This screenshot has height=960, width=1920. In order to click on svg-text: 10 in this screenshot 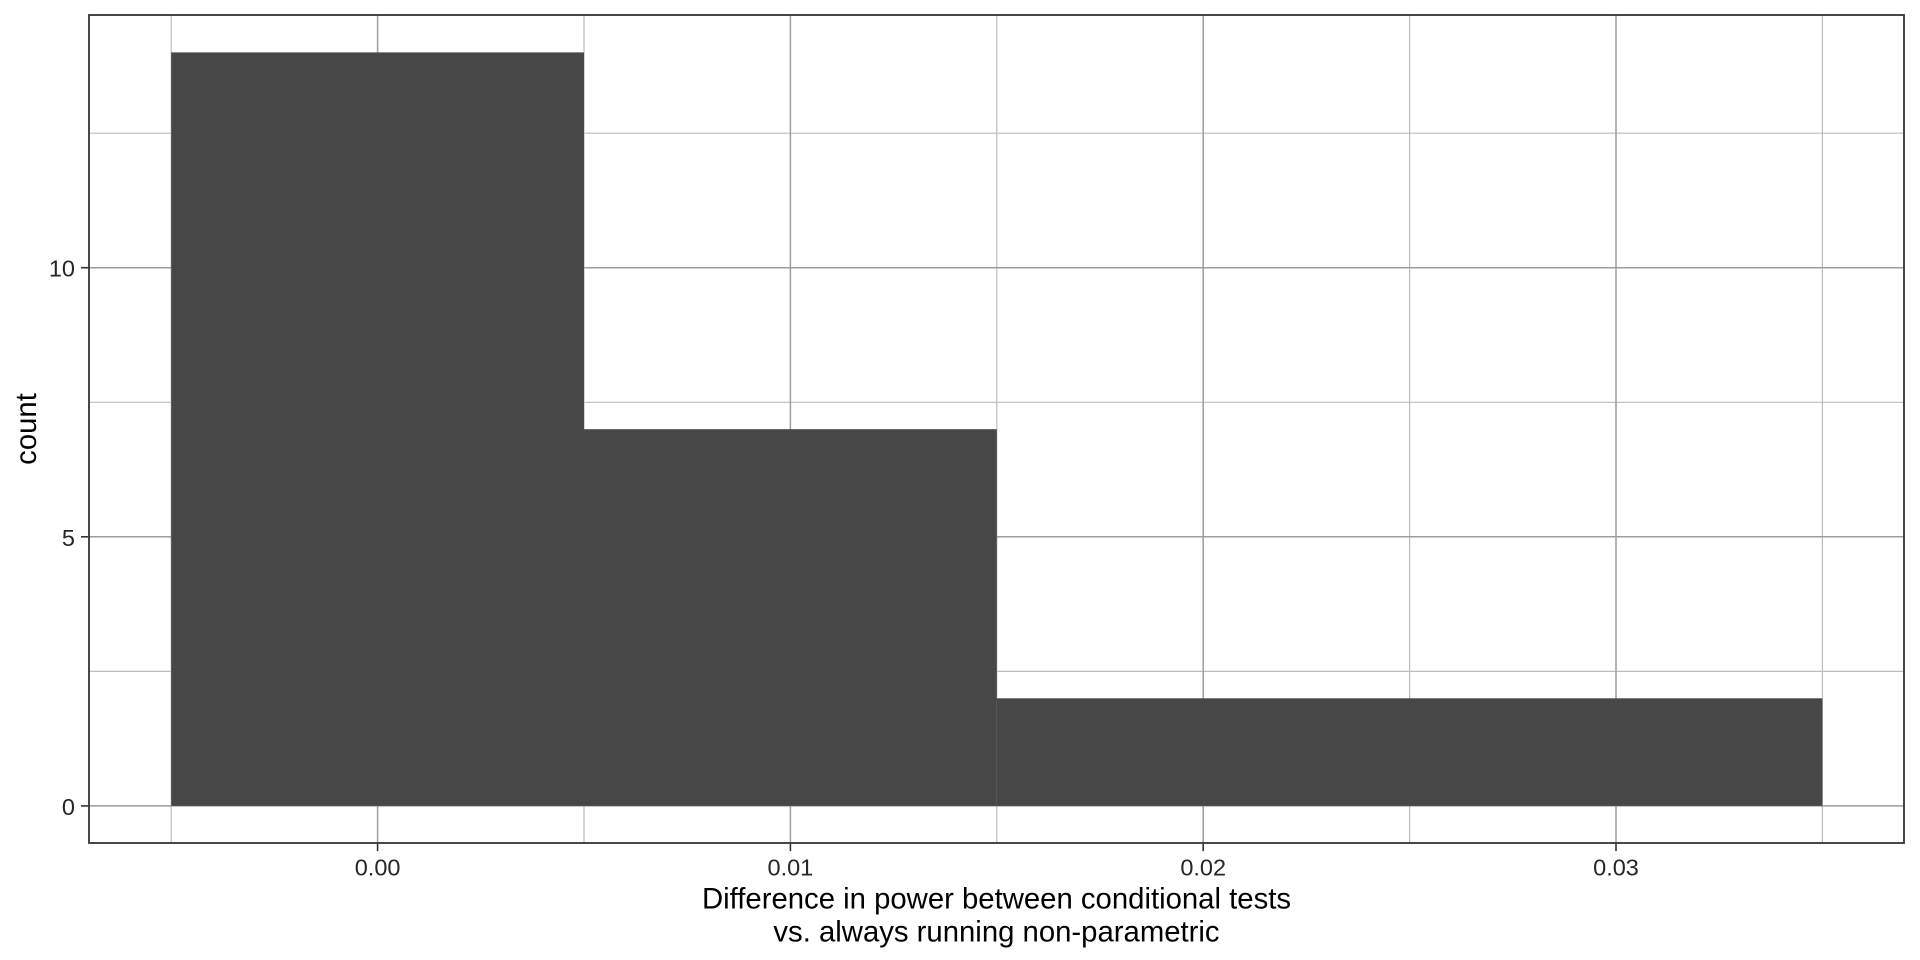, I will do `click(62, 269)`.